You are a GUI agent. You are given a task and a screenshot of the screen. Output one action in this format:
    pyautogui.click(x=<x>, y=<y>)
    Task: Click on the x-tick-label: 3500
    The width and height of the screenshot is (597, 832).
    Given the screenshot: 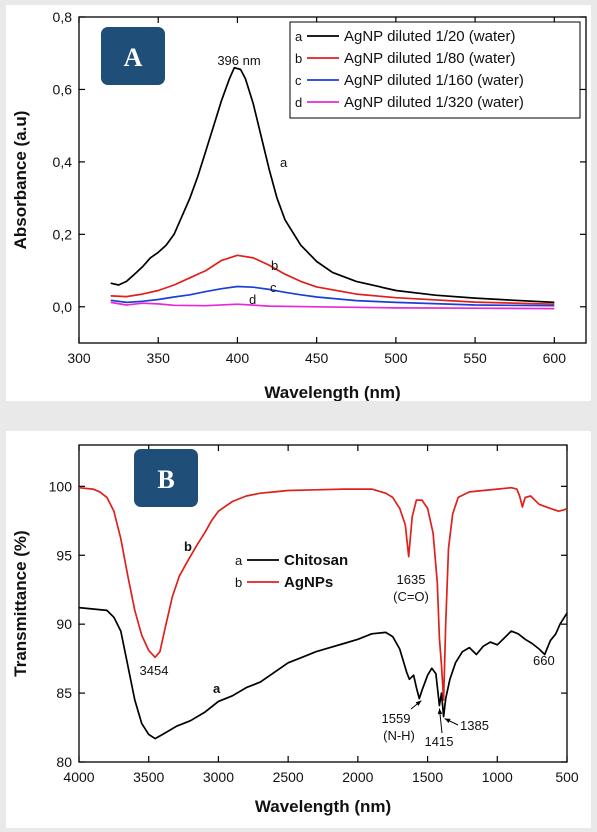 What is the action you would take?
    pyautogui.click(x=148, y=777)
    